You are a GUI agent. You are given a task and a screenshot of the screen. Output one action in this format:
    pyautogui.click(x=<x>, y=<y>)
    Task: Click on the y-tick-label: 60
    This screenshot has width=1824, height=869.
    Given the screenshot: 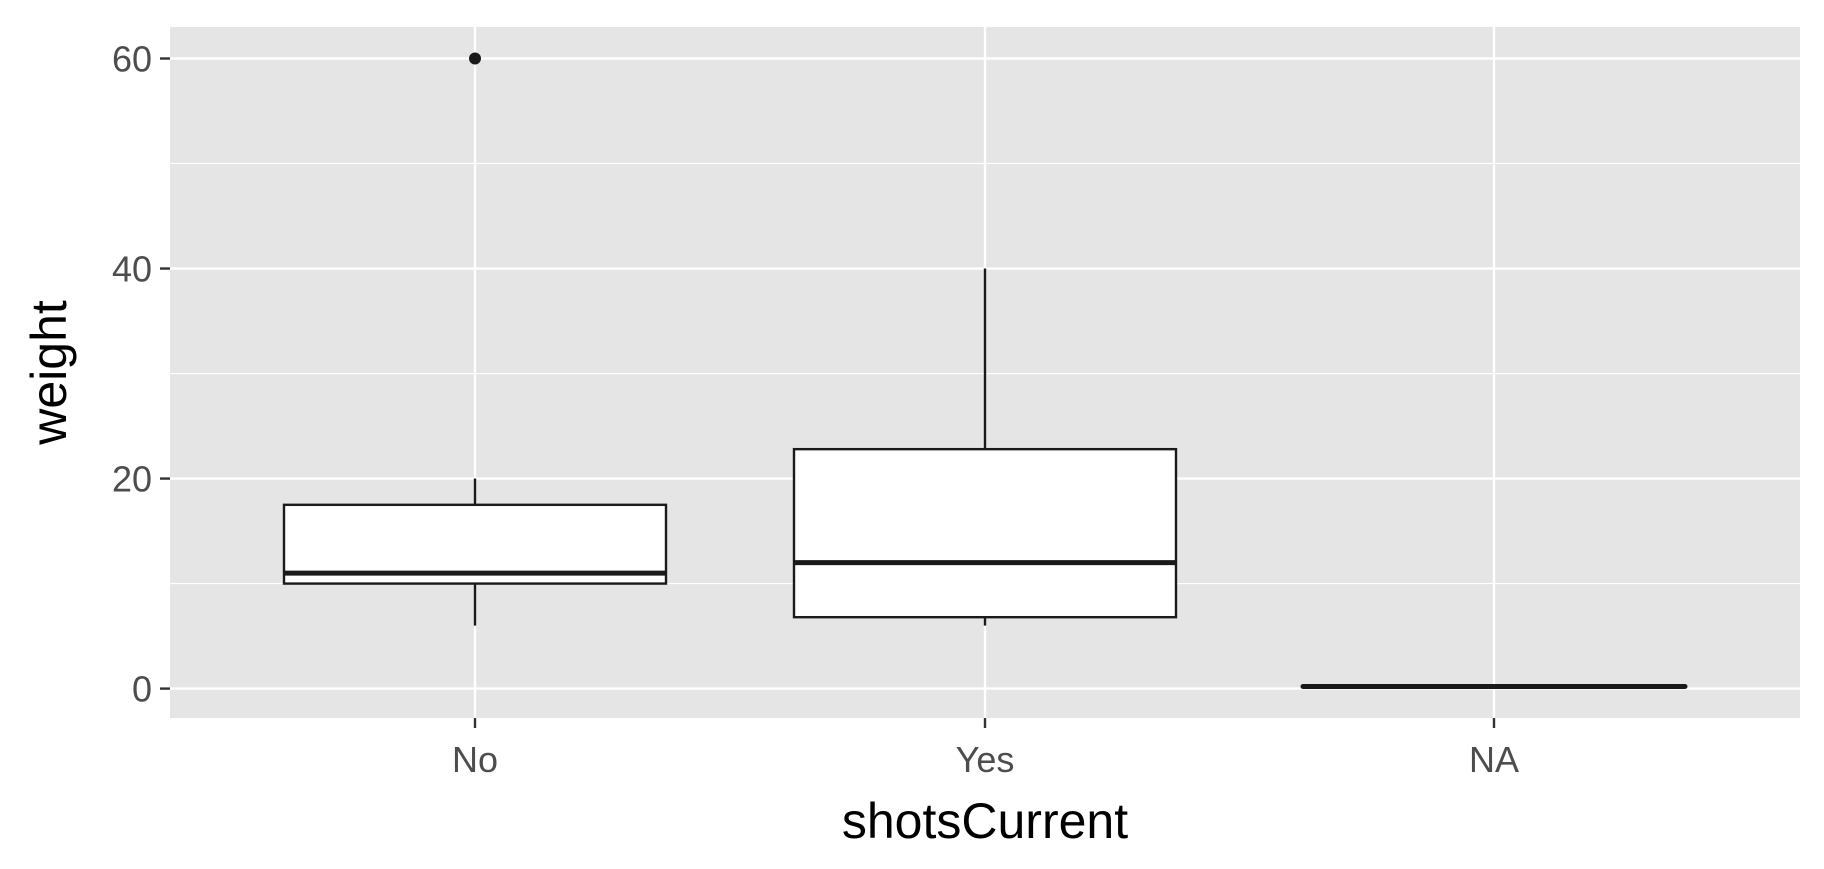 What is the action you would take?
    pyautogui.click(x=132, y=59)
    